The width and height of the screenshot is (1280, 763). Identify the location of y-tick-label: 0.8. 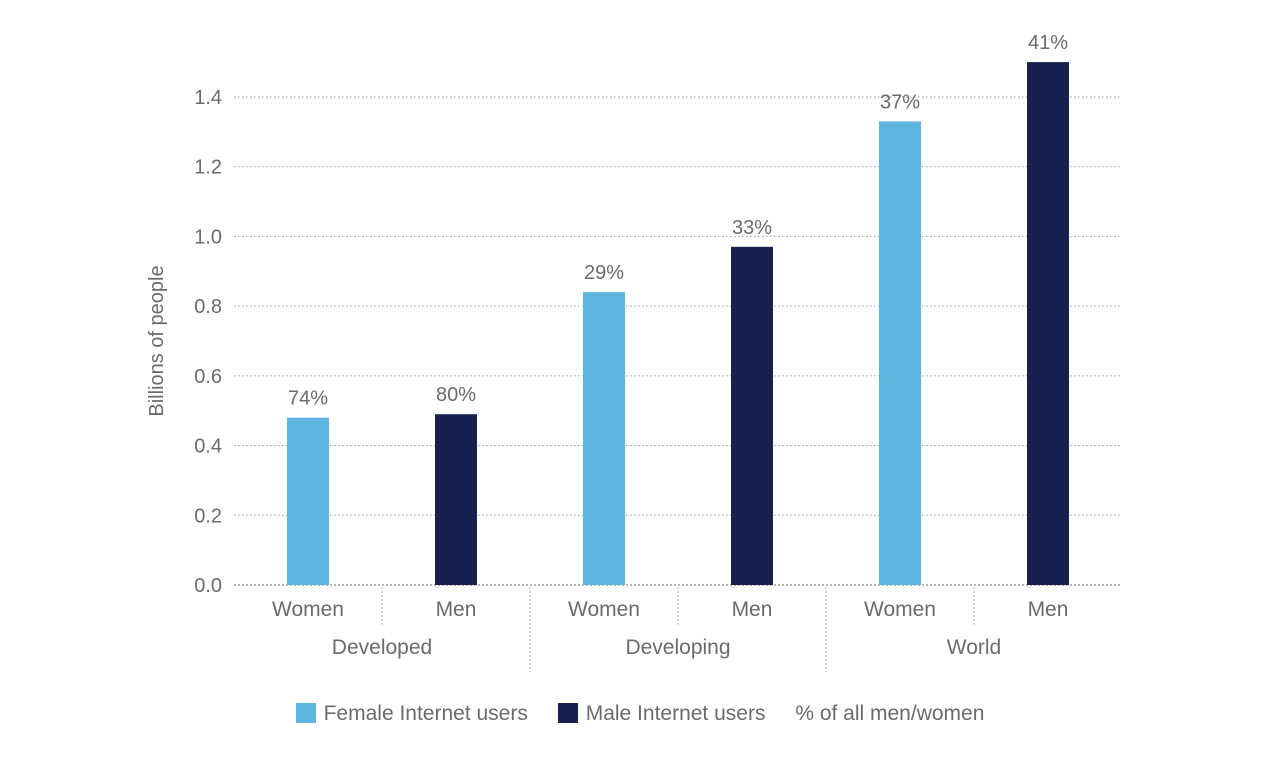
(208, 307).